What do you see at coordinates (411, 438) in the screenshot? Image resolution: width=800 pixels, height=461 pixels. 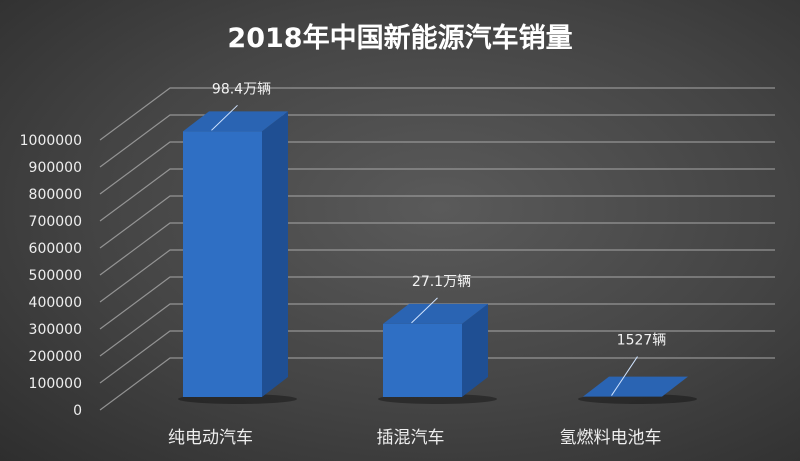 I see `category-label: 插混汽车` at bounding box center [411, 438].